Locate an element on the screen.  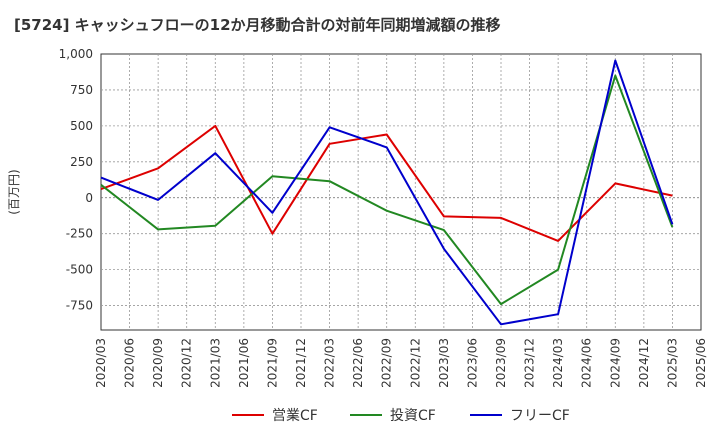
x-tick-label: 2022/12 is located at coordinates (415, 363).